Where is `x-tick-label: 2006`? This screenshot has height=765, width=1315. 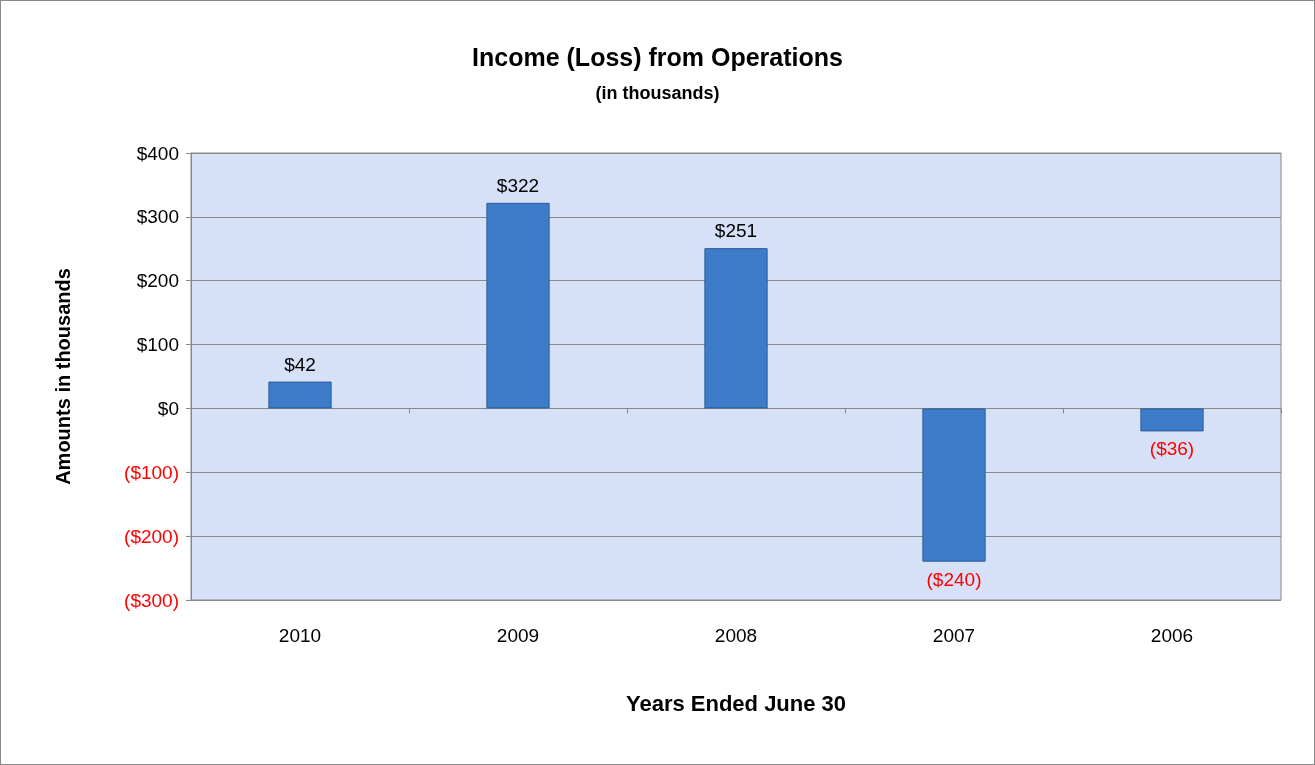
x-tick-label: 2006 is located at coordinates (1172, 635).